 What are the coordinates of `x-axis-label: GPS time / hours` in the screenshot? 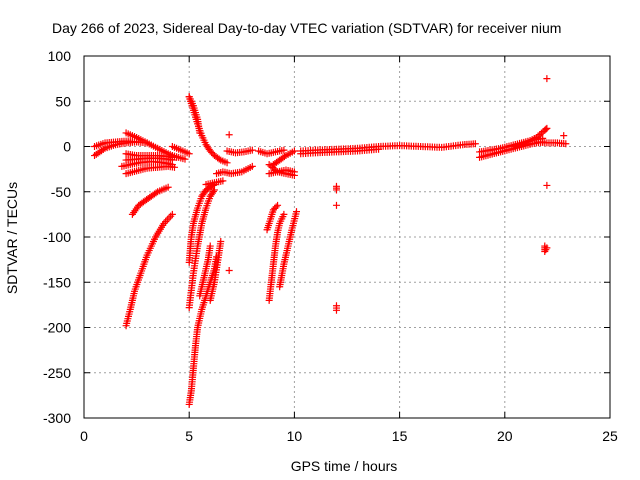 It's located at (344, 466).